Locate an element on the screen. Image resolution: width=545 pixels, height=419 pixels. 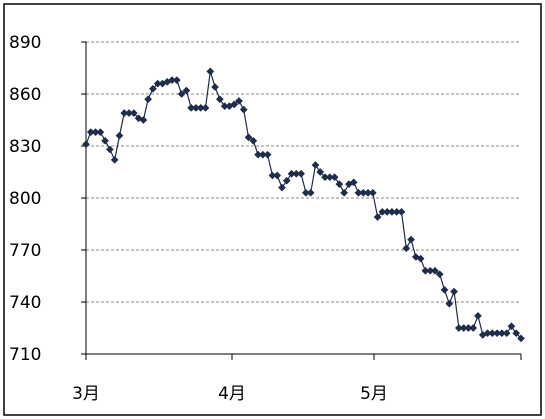
y-tick-label: 800 is located at coordinates (25, 199).